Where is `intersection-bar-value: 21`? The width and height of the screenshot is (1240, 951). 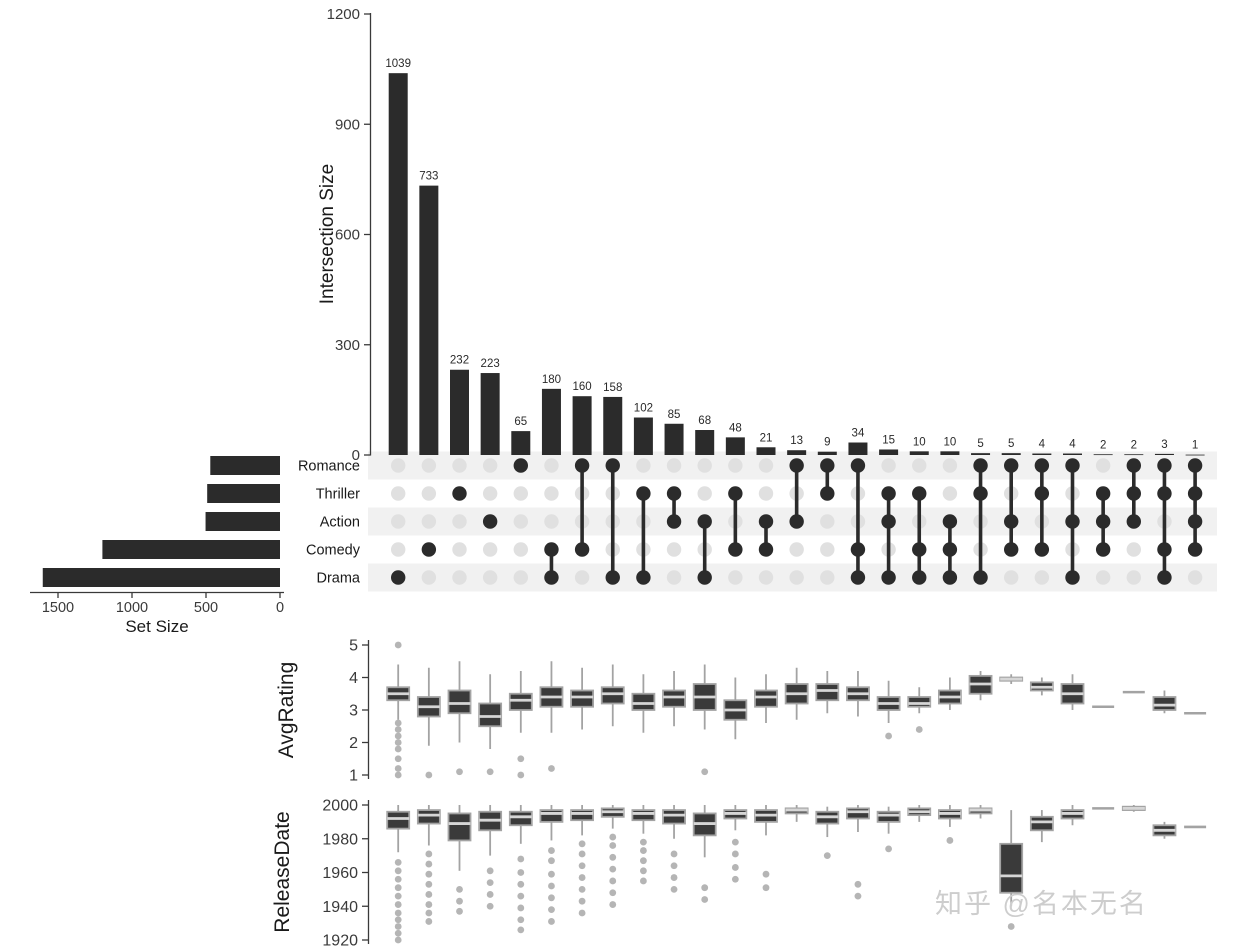
intersection-bar-value: 21 is located at coordinates (766, 438).